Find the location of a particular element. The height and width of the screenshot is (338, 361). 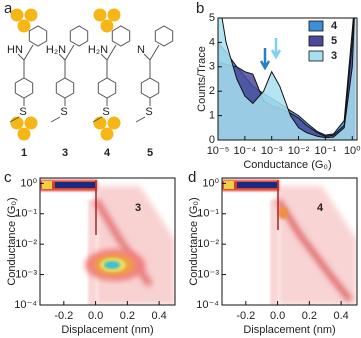

legend-label: 3 is located at coordinates (334, 56).